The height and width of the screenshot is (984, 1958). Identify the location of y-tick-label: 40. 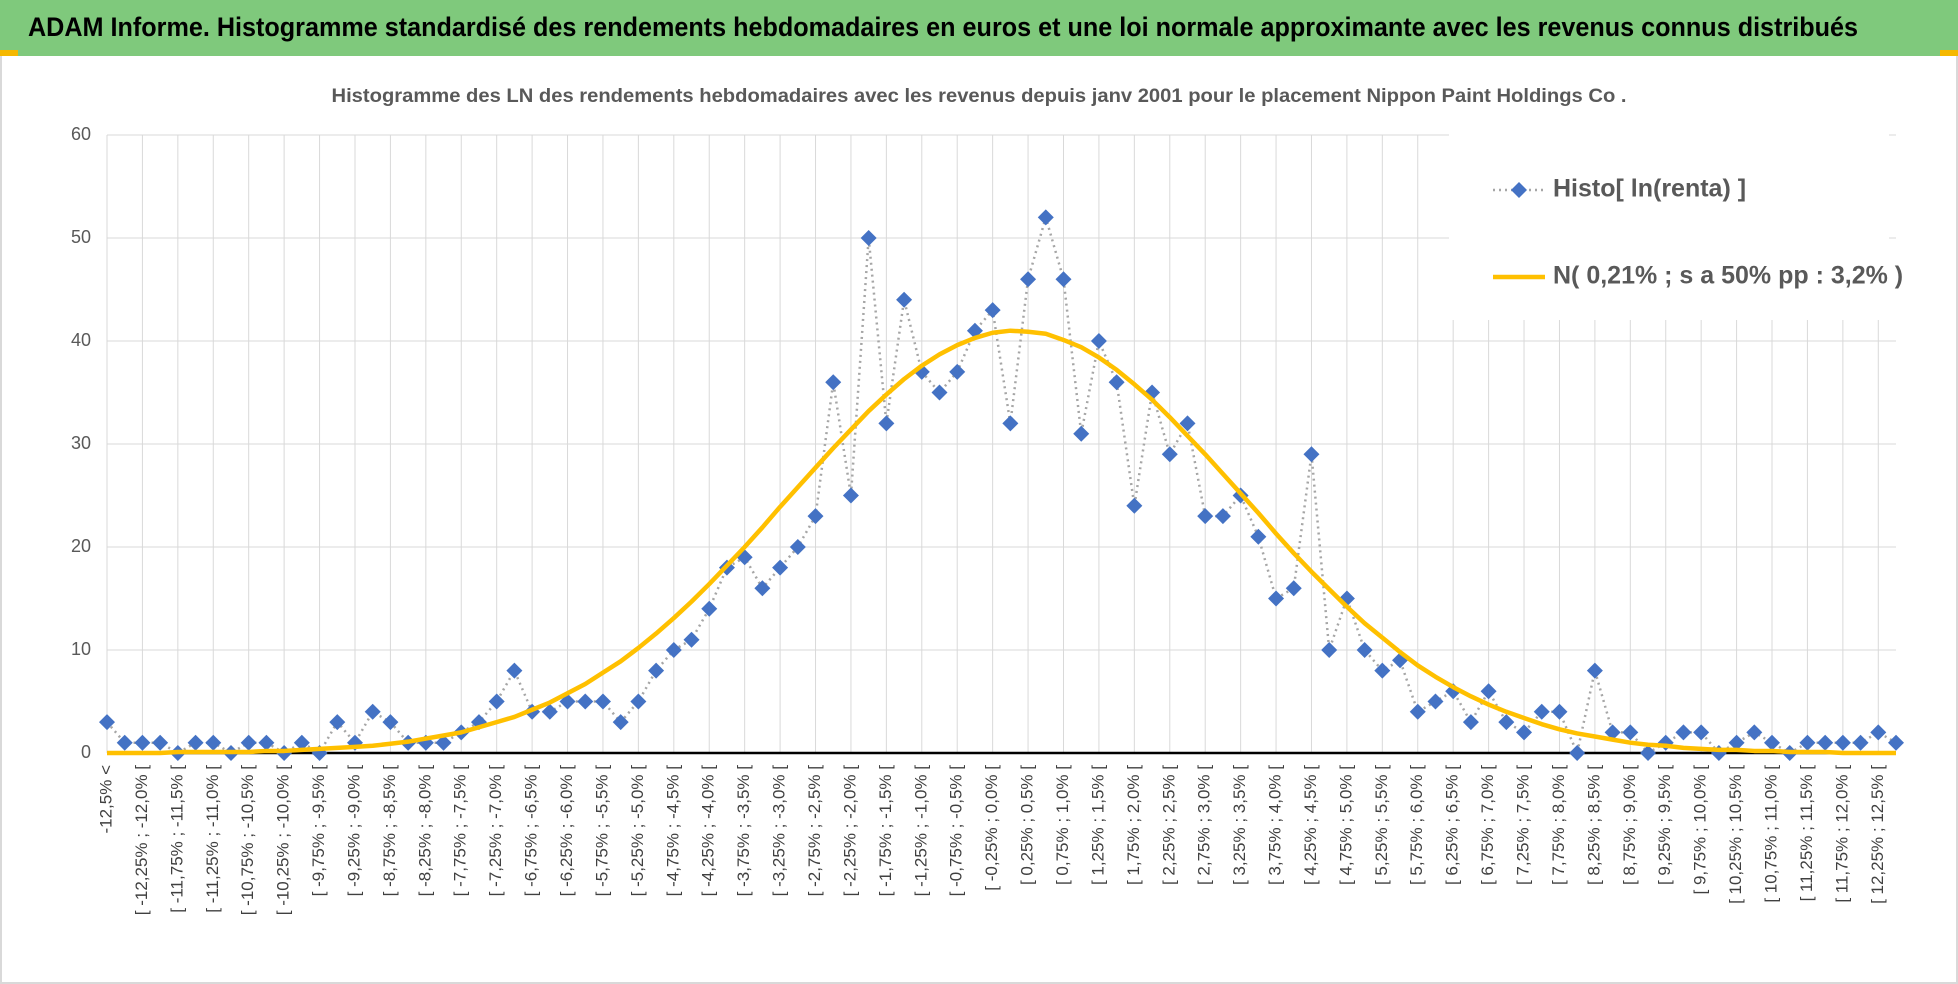
(81, 340).